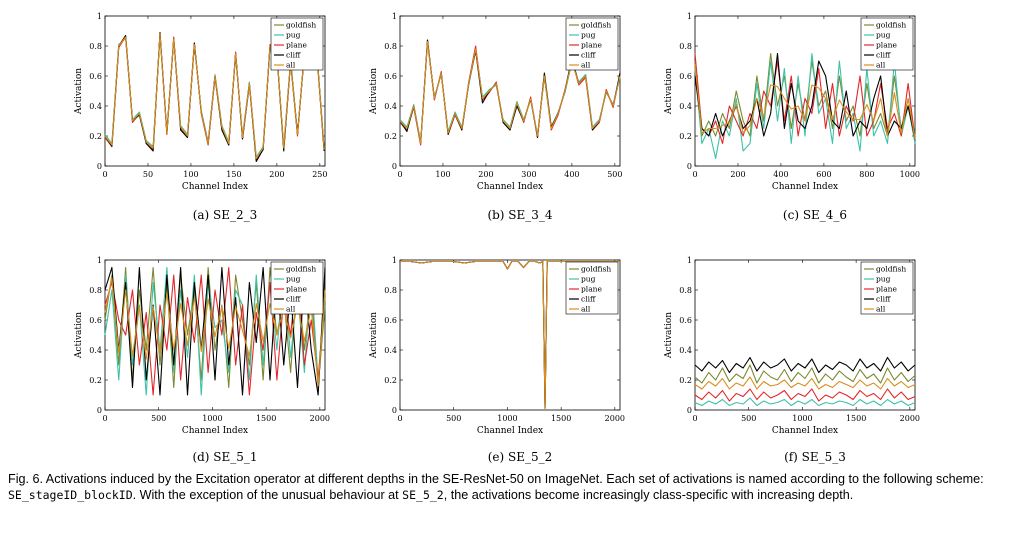 Image resolution: width=1012 pixels, height=533 pixels. What do you see at coordinates (823, 174) in the screenshot?
I see `x-tick-label: 600` at bounding box center [823, 174].